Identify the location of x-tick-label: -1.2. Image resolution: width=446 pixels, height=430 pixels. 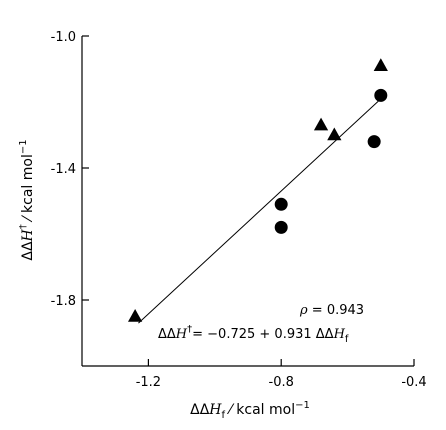
(148, 382).